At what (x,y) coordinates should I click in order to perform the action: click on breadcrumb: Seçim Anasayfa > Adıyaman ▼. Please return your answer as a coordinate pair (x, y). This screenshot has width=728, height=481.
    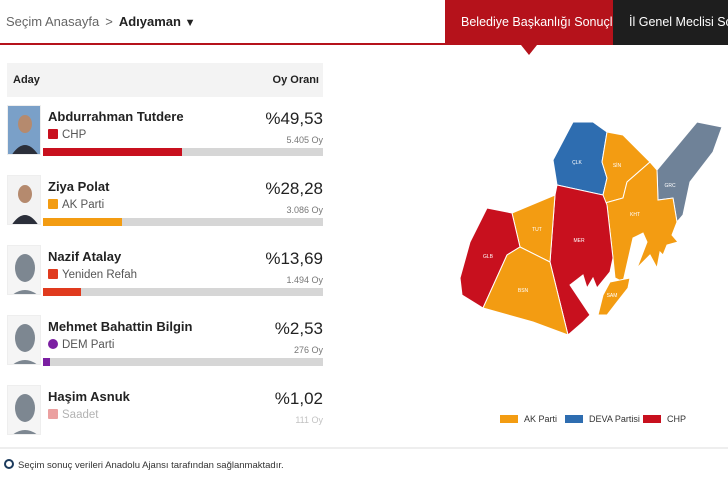
    Looking at the image, I should click on (100, 21).